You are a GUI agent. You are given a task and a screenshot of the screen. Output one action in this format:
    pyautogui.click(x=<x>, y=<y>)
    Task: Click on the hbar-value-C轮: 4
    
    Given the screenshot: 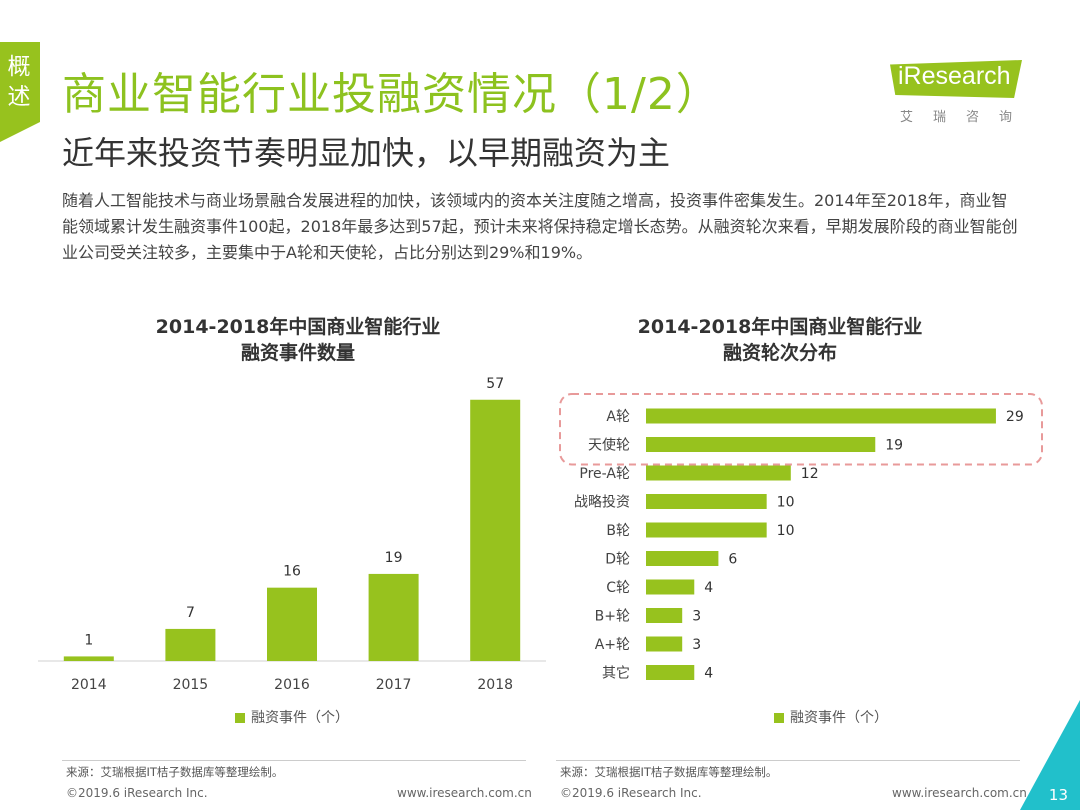 What is the action you would take?
    pyautogui.click(x=708, y=588)
    